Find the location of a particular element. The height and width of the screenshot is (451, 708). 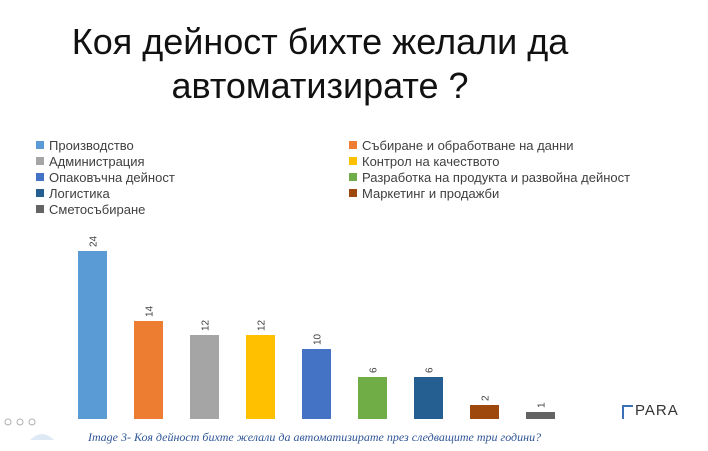

data-label: 1 is located at coordinates (542, 405).